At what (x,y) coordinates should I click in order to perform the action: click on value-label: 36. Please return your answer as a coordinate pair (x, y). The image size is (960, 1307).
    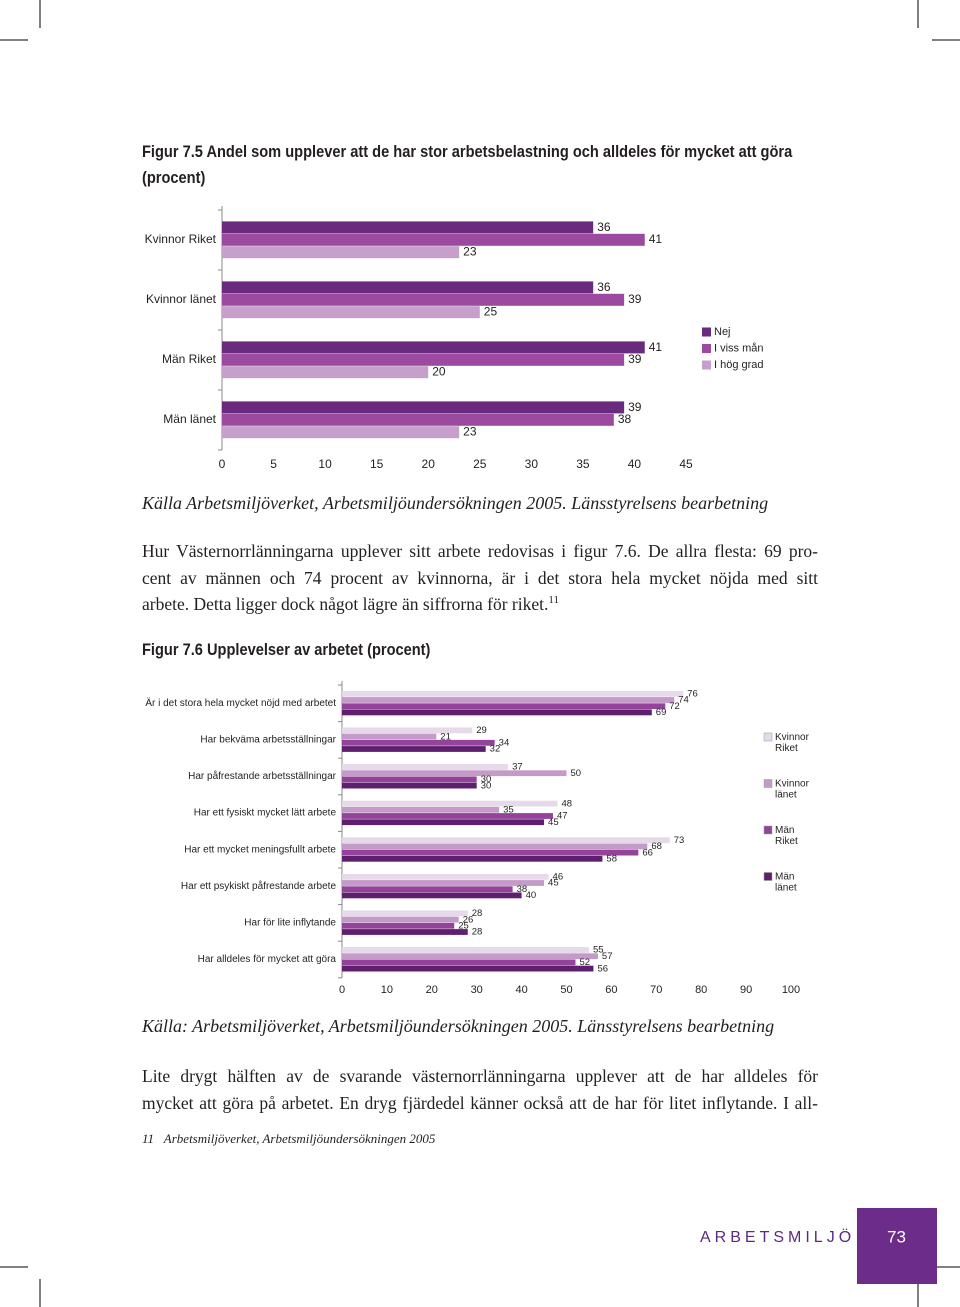
    Looking at the image, I should click on (604, 287).